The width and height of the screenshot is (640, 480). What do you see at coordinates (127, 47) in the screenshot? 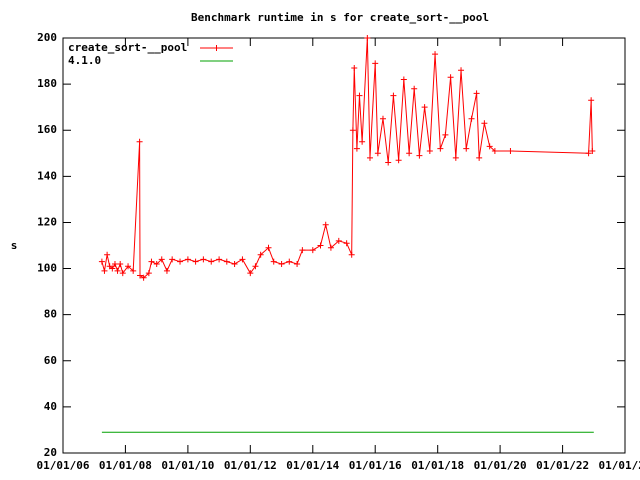
I see `legend-label: create_sort-__pool` at bounding box center [127, 47].